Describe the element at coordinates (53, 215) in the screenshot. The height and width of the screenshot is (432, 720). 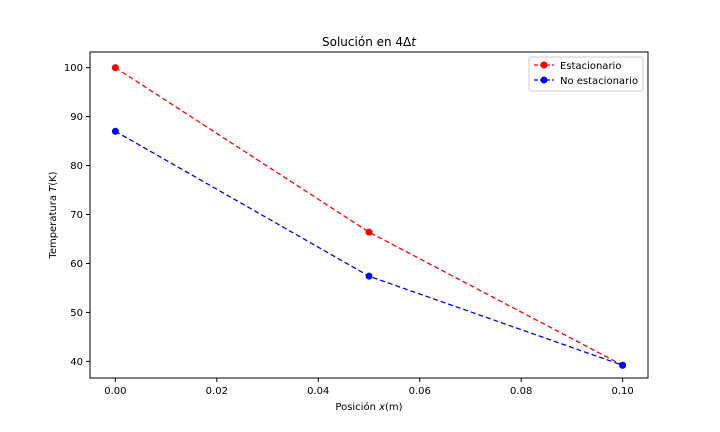
I see `y-axis-label: Temperatura T(K)` at that location.